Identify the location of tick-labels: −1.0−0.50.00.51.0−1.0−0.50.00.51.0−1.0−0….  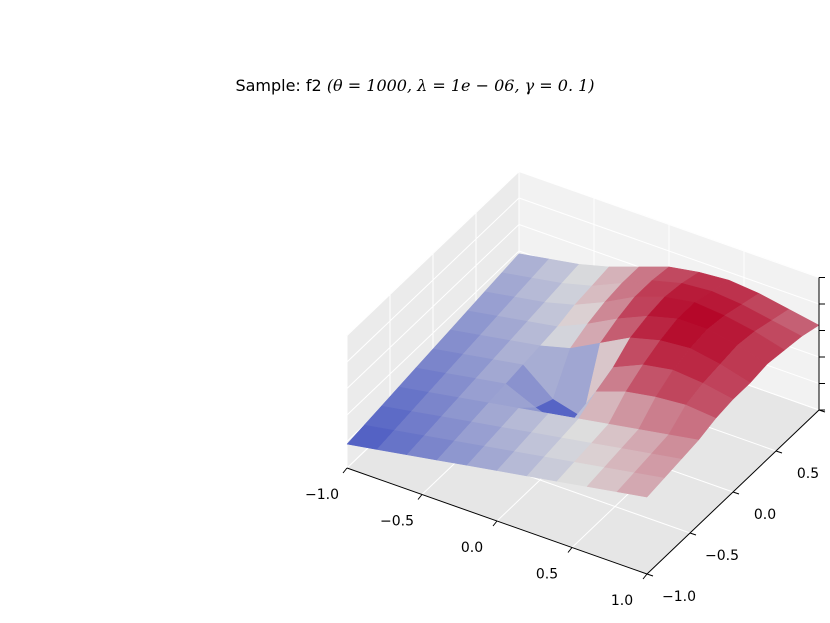
(562, 537).